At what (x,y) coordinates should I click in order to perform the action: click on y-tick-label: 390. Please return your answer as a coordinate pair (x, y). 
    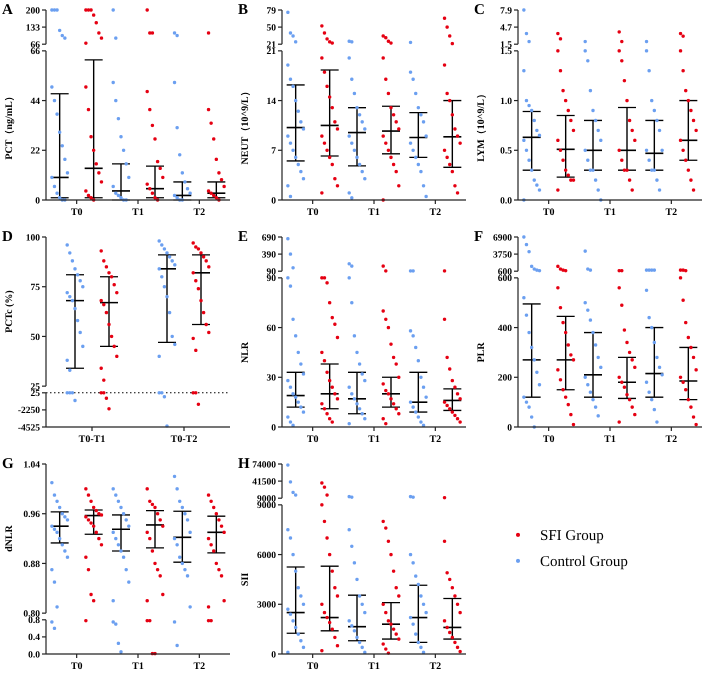
    Looking at the image, I should click on (269, 255).